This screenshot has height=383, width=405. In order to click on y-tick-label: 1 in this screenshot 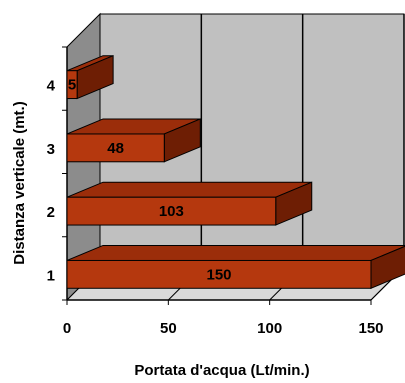, I will do `click(51, 275)`.